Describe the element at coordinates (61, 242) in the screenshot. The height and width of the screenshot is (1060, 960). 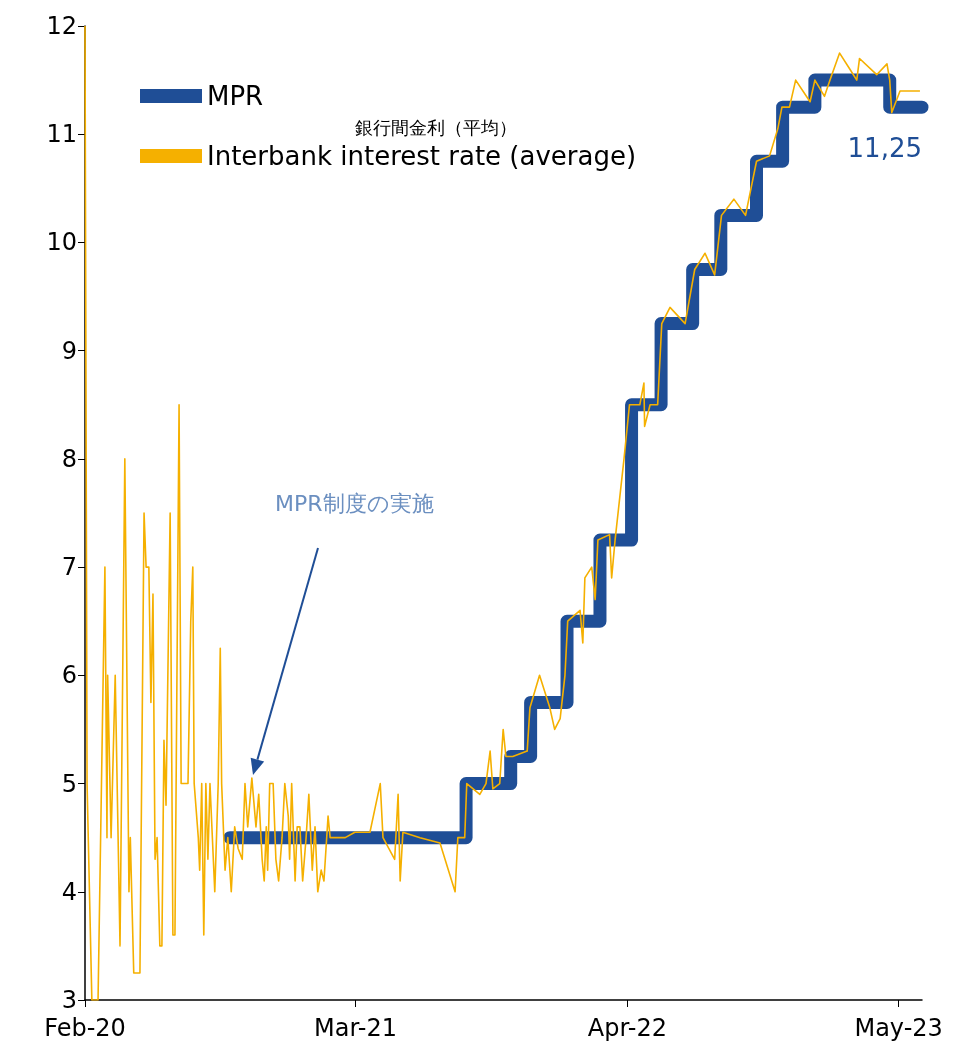
I see `y-tick-label: 10` at that location.